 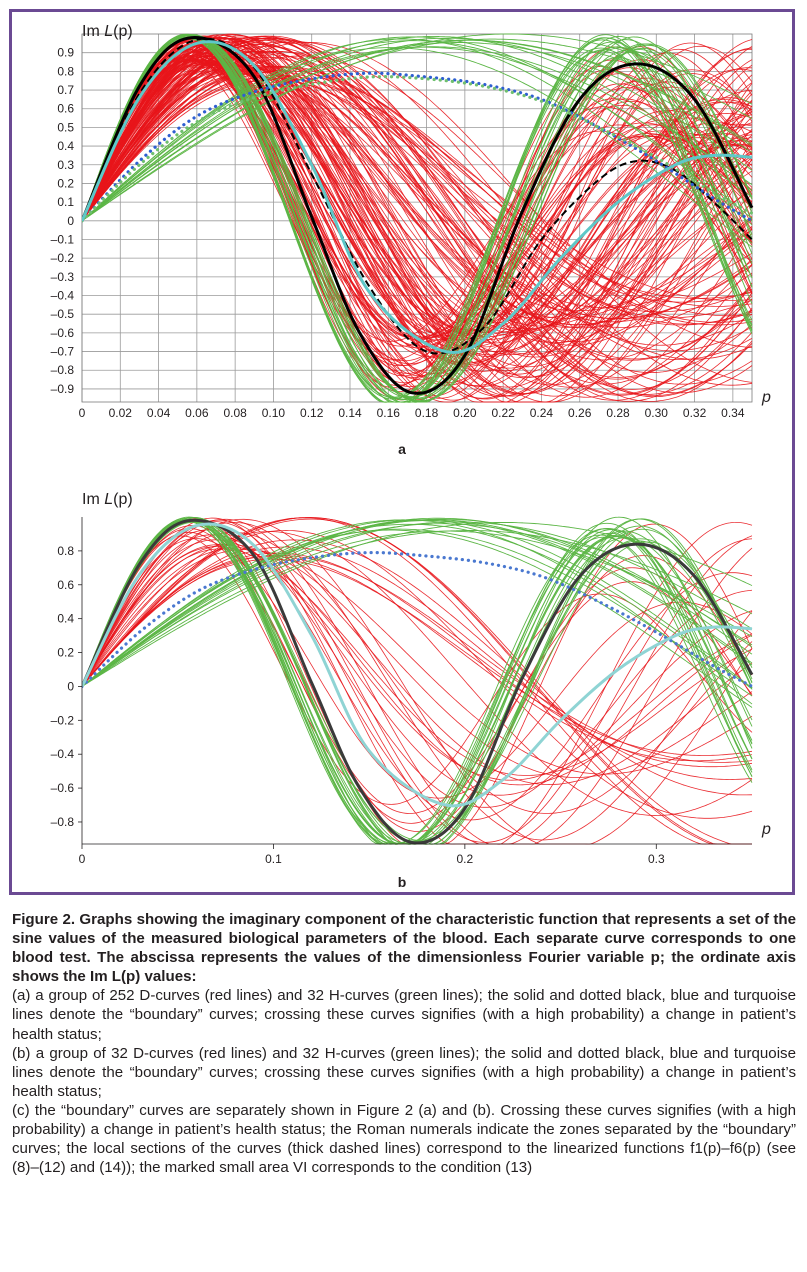 I want to click on y-tick-label: –0.5, so click(x=63, y=314).